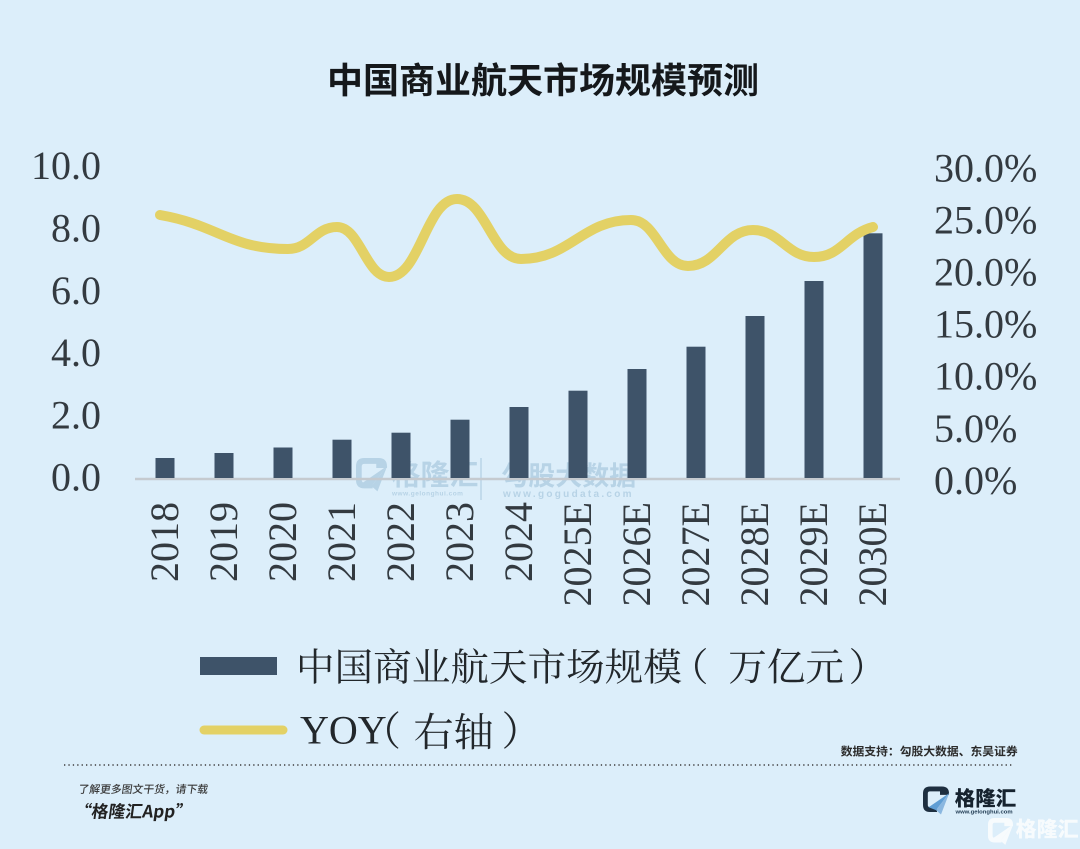 The width and height of the screenshot is (1080, 849). Describe the element at coordinates (695, 554) in the screenshot. I see `svg-text: 2027E` at that location.